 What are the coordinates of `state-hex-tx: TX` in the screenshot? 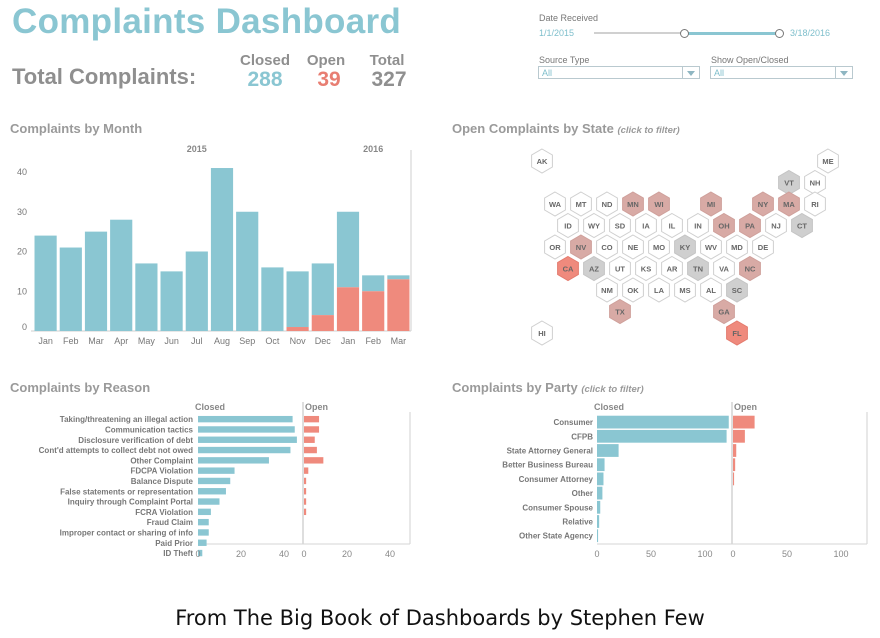 It's located at (620, 311).